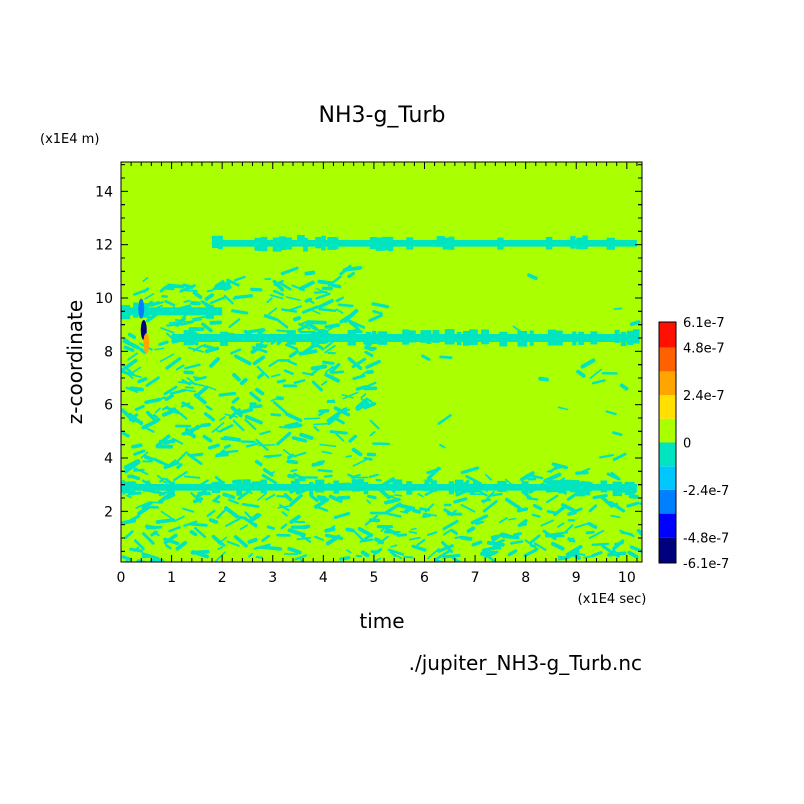  What do you see at coordinates (706, 564) in the screenshot?
I see `colorbar-label: -6.1e-7` at bounding box center [706, 564].